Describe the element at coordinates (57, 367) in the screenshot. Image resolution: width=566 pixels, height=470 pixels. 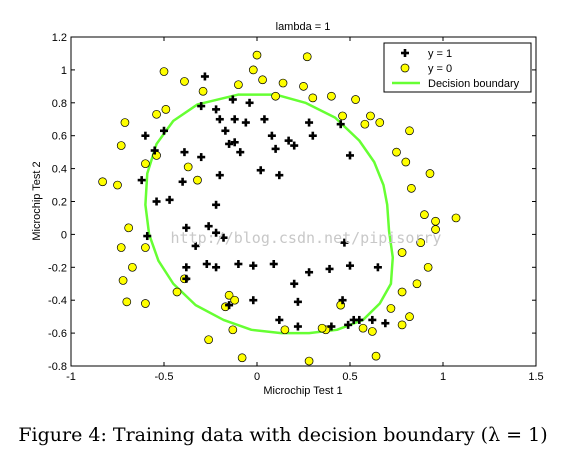
I see `y-tick-label: -0.8` at that location.